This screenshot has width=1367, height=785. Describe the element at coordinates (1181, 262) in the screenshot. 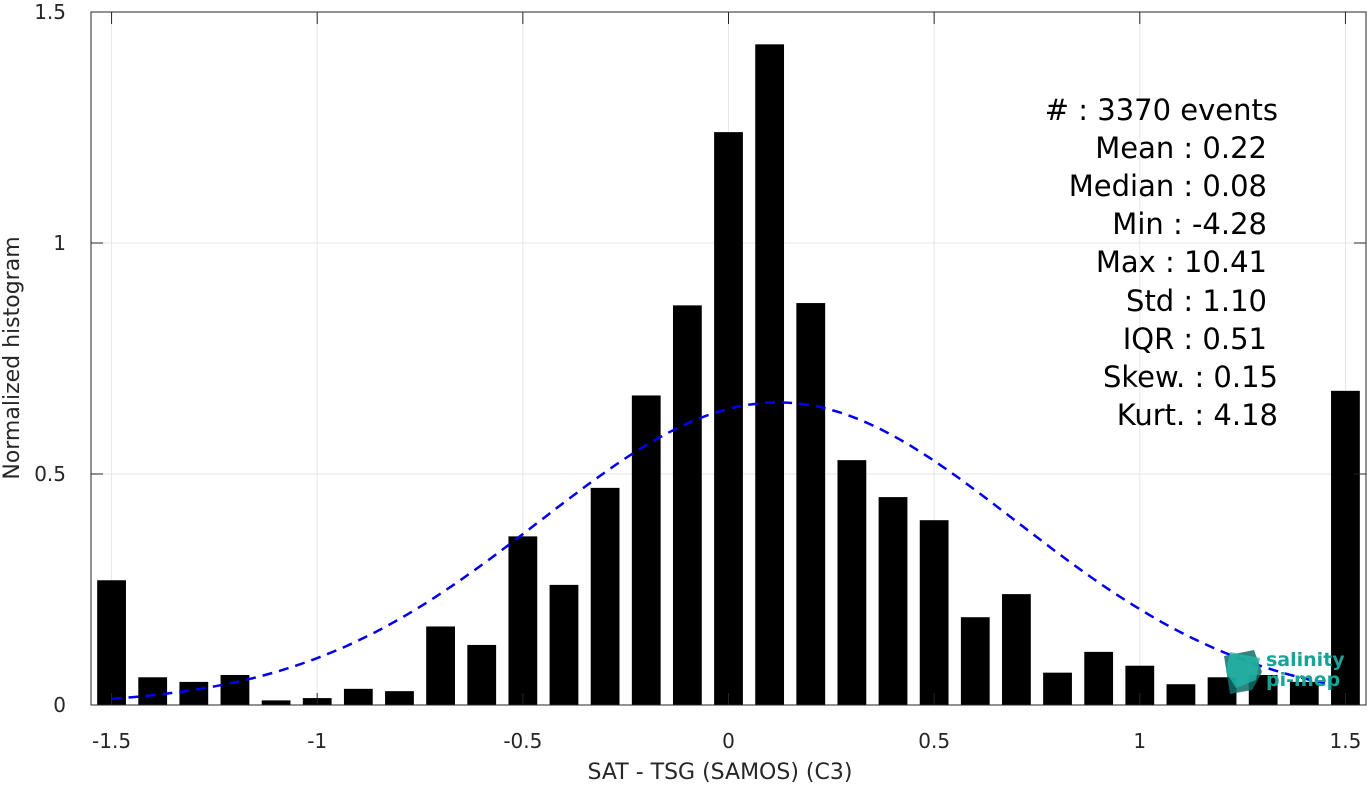

I see `stat-max: Max : 10.41` at that location.